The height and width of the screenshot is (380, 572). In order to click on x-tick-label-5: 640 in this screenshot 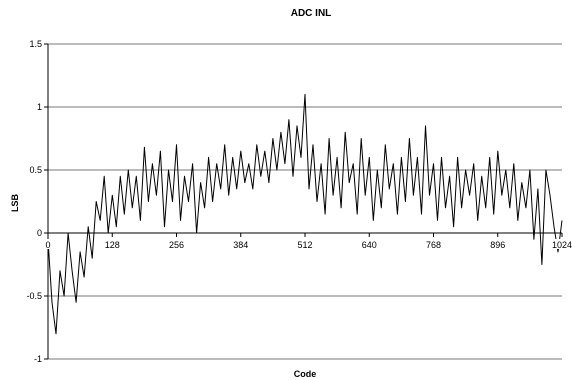, I will do `click(369, 245)`.